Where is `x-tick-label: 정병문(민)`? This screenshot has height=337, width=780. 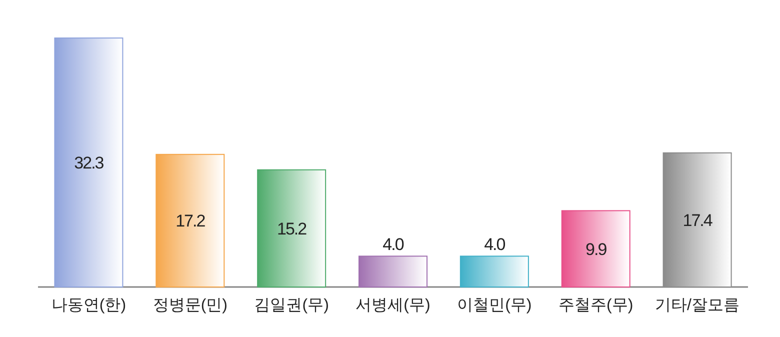
x-tick-label: 정병문(민) is located at coordinates (190, 305).